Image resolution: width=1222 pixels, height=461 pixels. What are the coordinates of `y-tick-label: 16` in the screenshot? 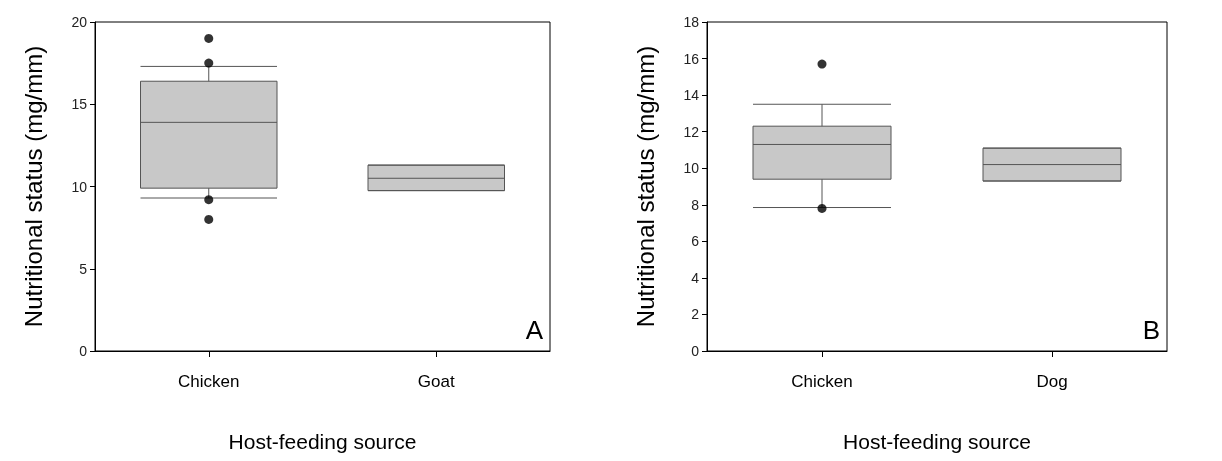 It's located at (691, 58).